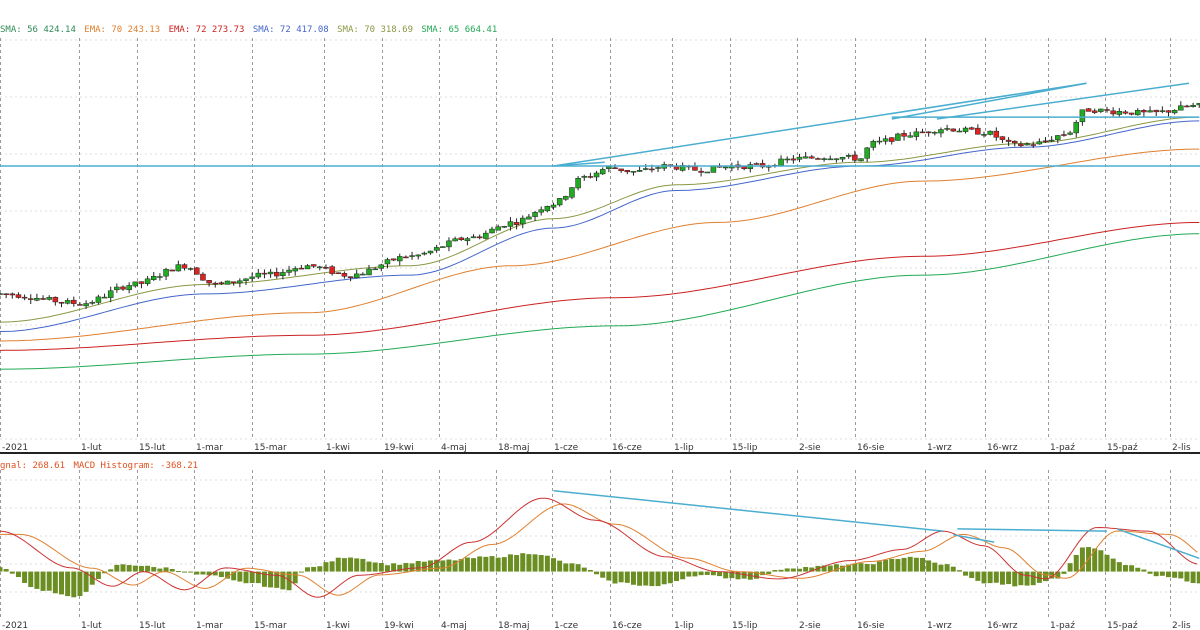 The image size is (1200, 630). What do you see at coordinates (91, 448) in the screenshot?
I see `x-tick-main: 1-lut` at bounding box center [91, 448].